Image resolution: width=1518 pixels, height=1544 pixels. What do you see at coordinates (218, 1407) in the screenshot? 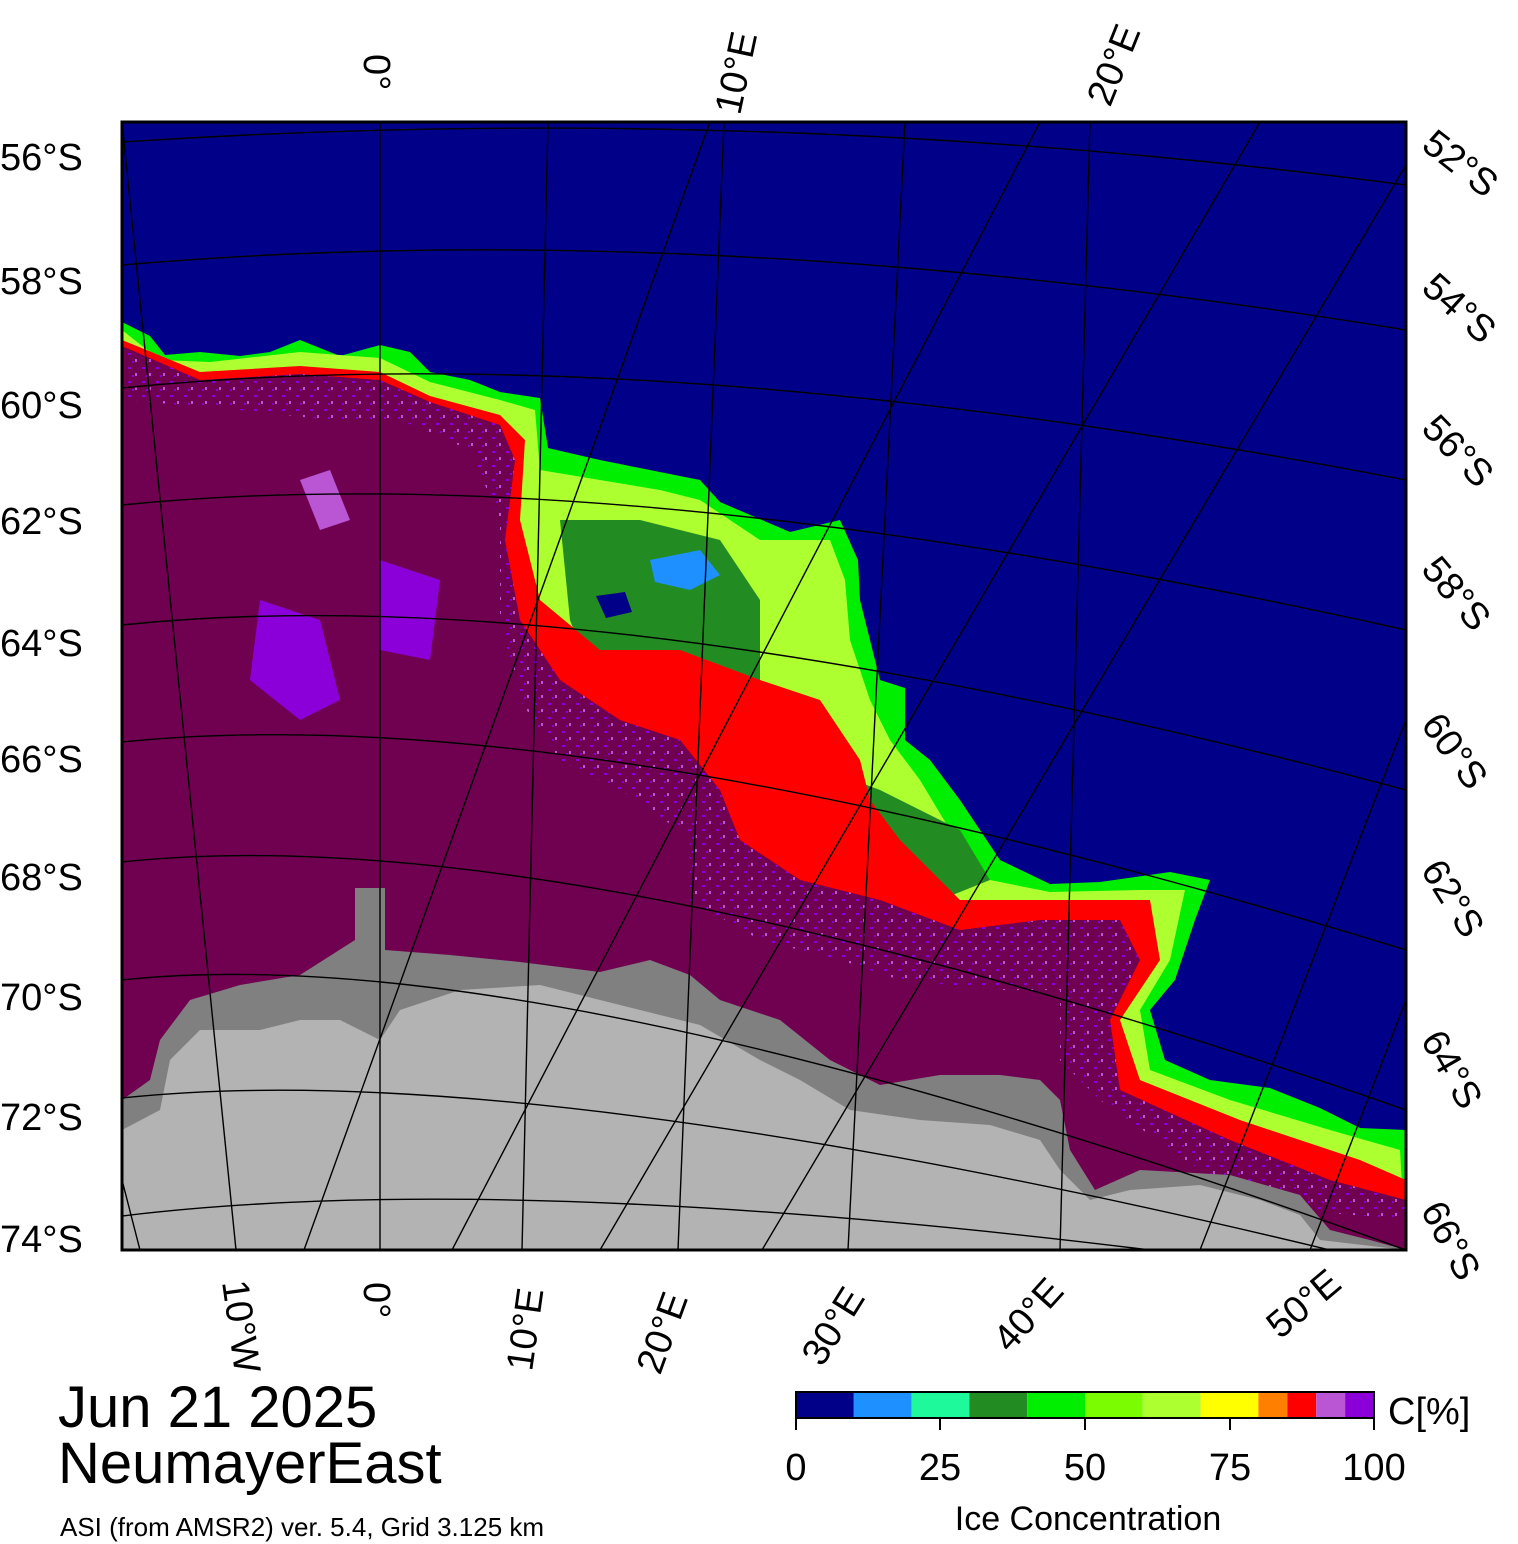
I see `map-date: Jun 21 2025` at bounding box center [218, 1407].